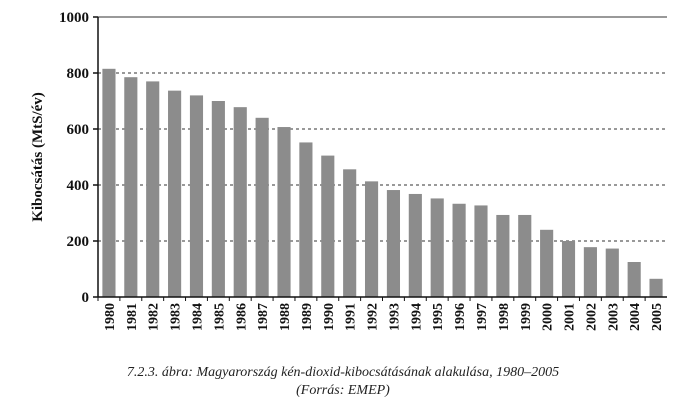 This screenshot has width=686, height=409. I want to click on bar-1984, so click(196, 196).